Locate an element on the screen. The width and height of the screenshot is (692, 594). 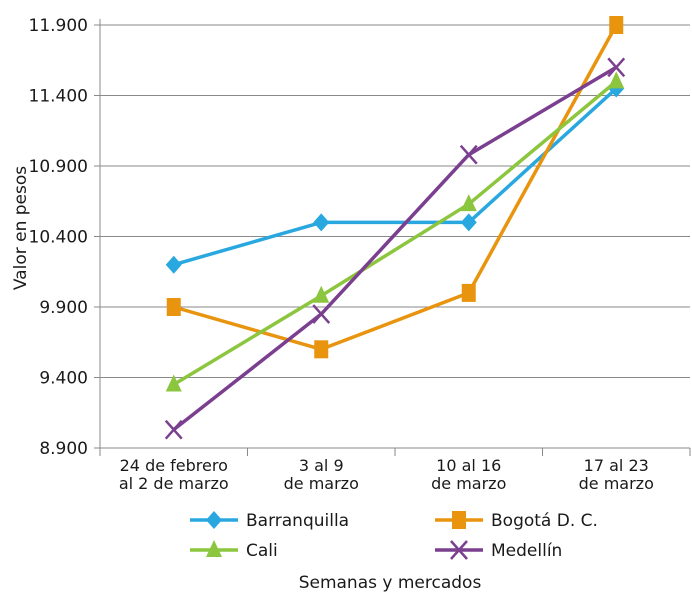
y-tick-label: 9.400 is located at coordinates (63, 379).